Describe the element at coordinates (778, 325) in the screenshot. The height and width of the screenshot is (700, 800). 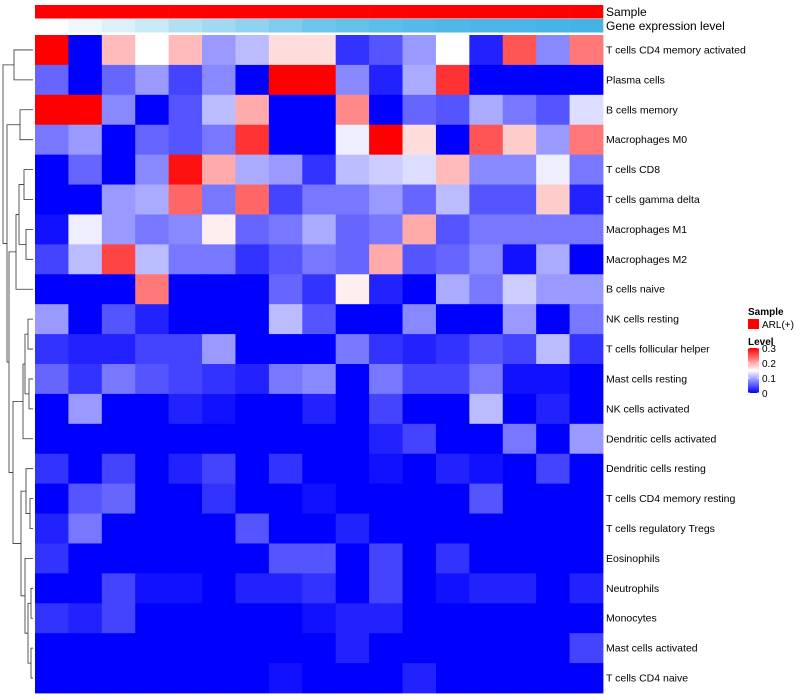
I see `legend-sample-label: ARL(+)` at that location.